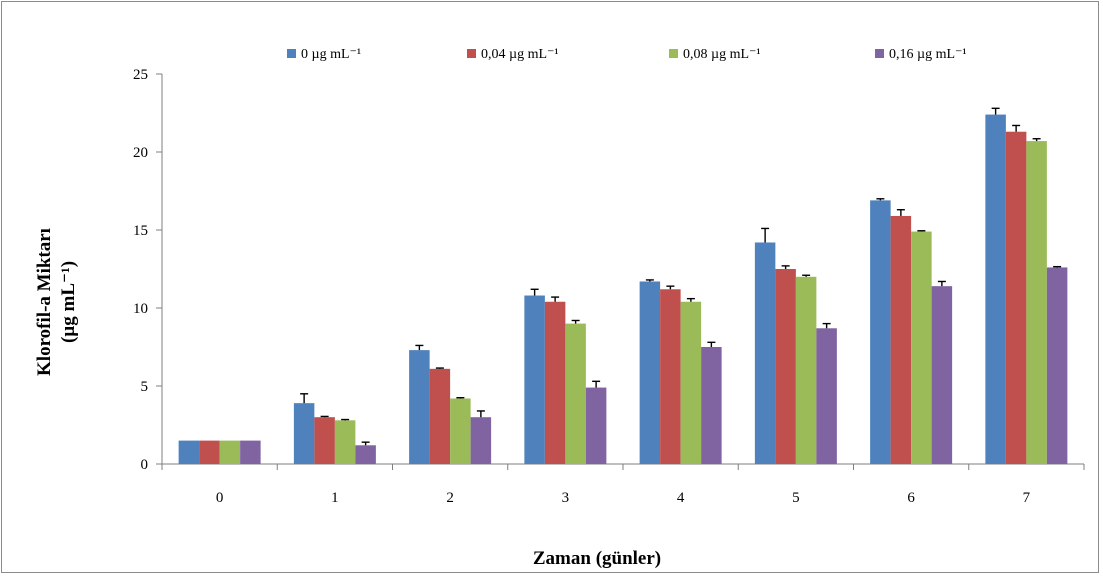 Image resolution: width=1103 pixels, height=576 pixels. What do you see at coordinates (331, 54) in the screenshot?
I see `legend-label: 0 µg mL⁻¹` at bounding box center [331, 54].